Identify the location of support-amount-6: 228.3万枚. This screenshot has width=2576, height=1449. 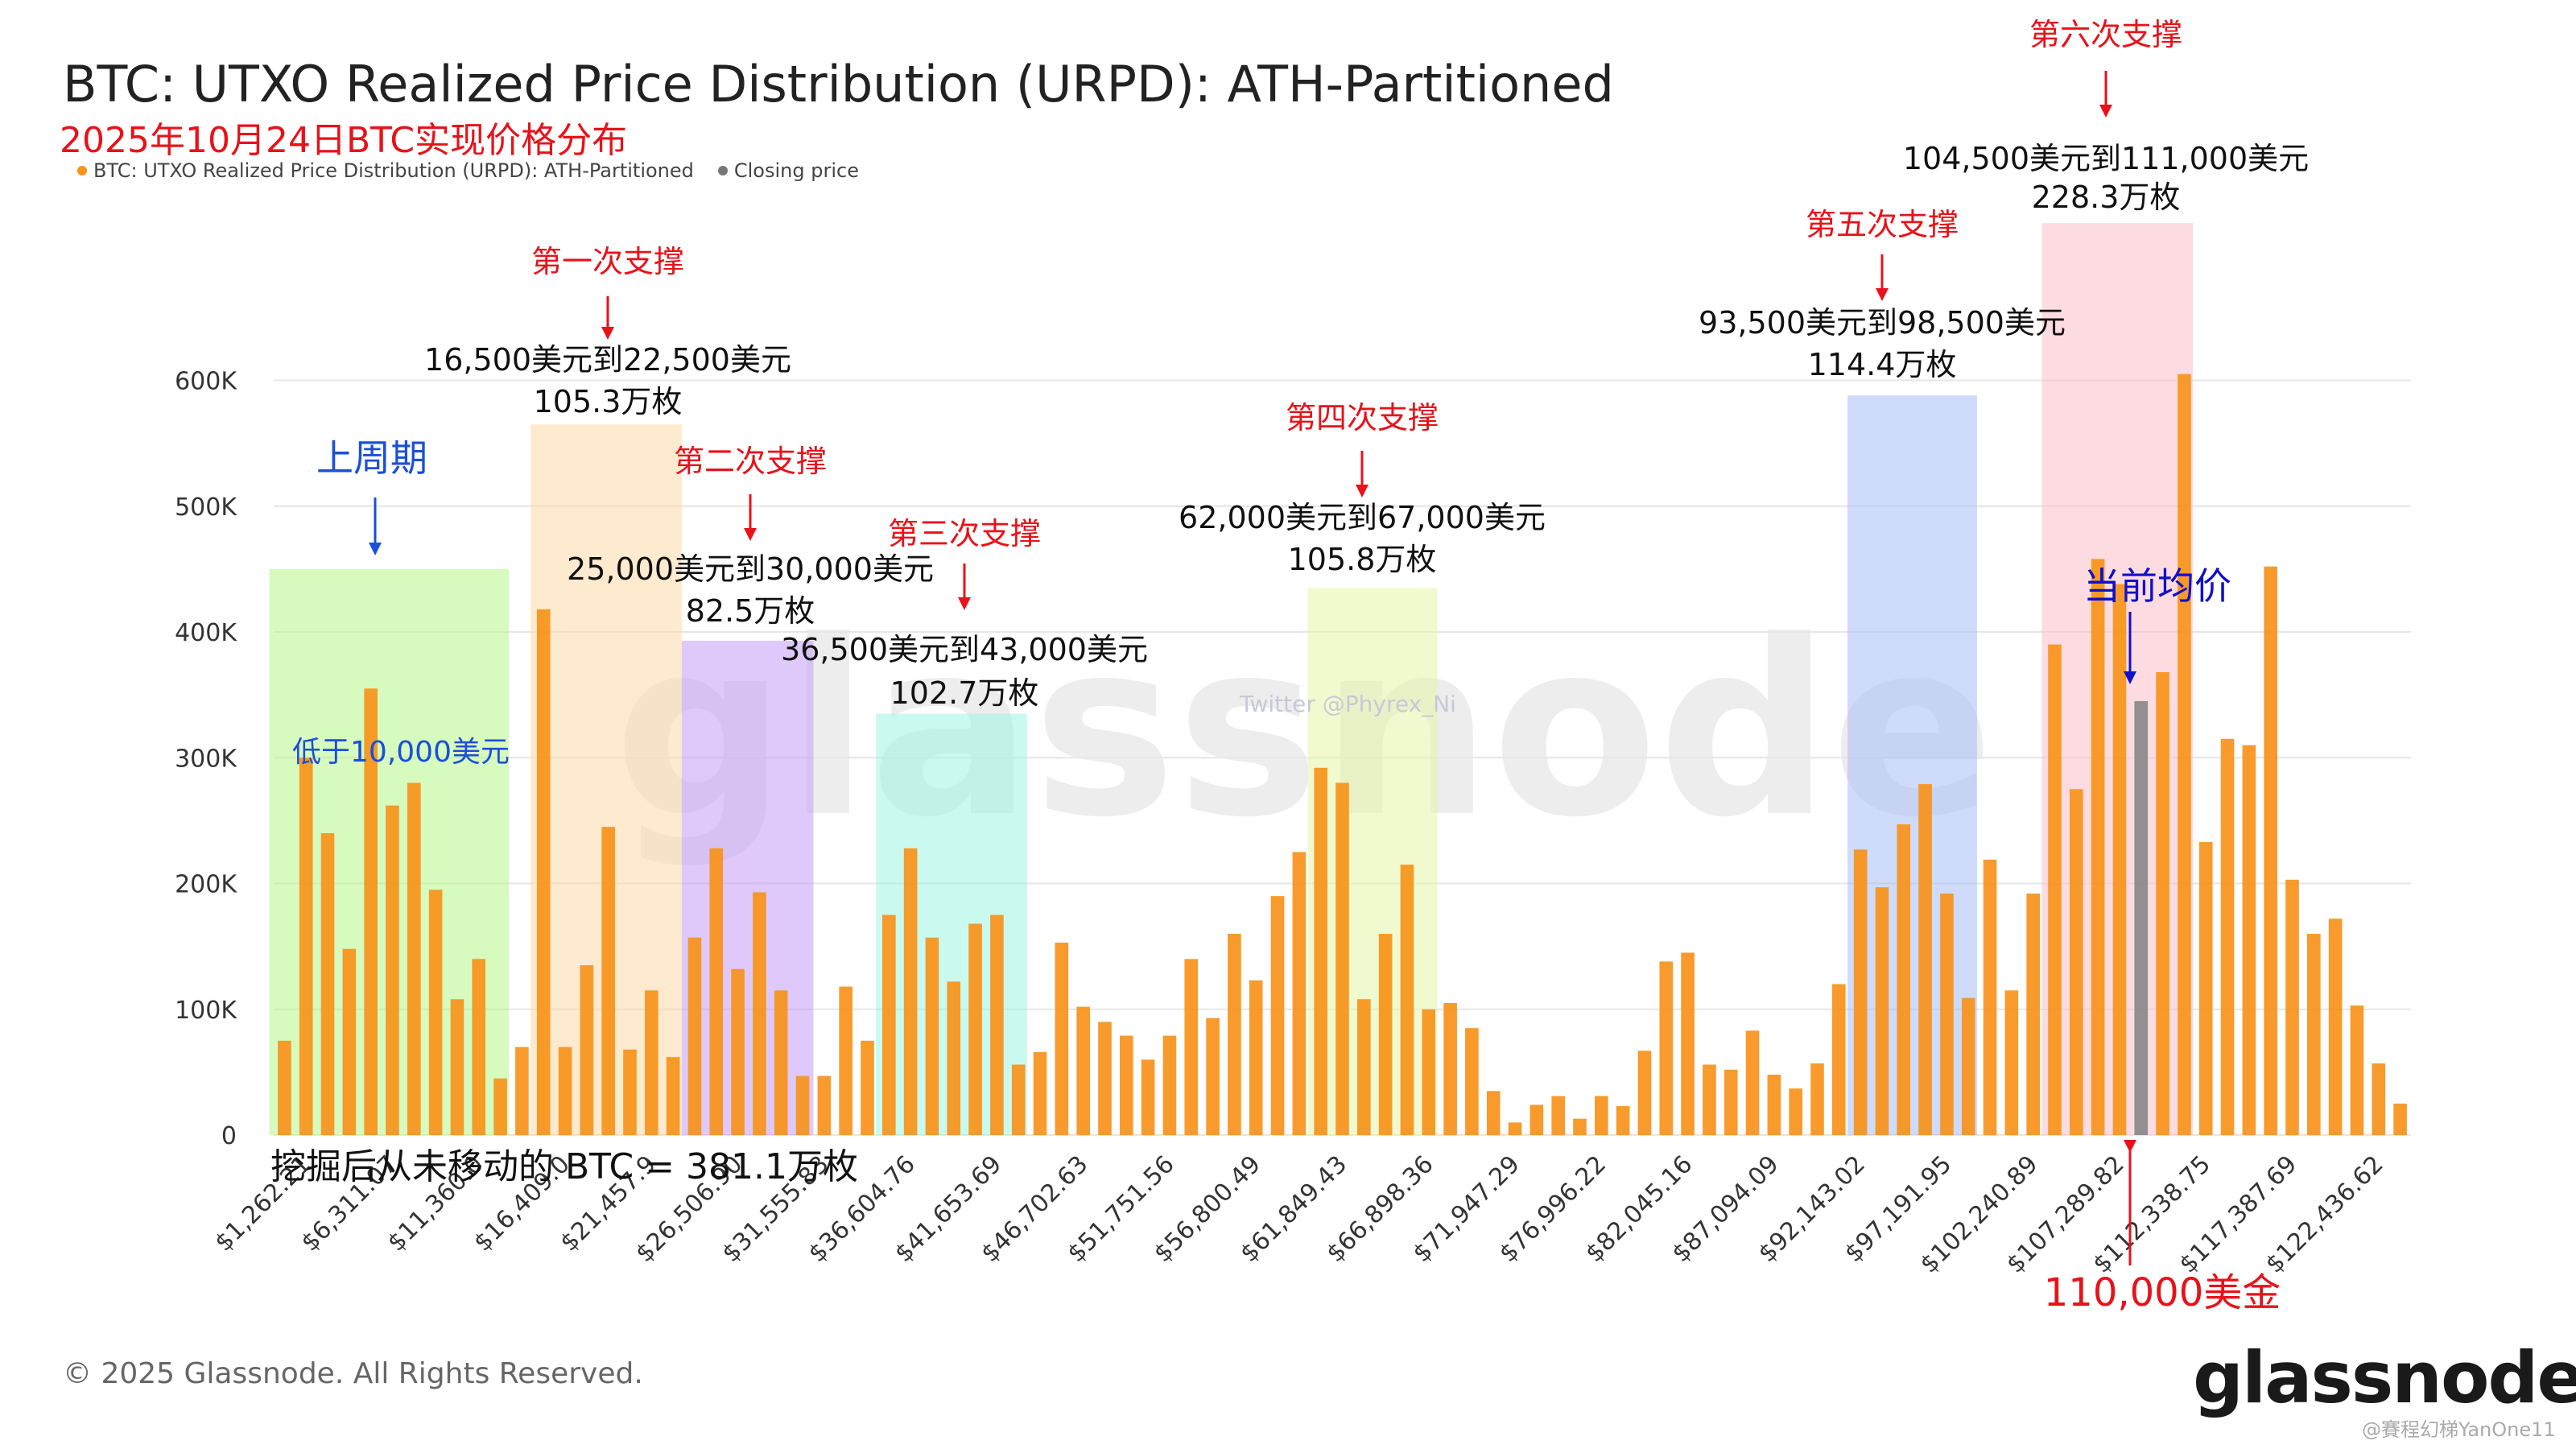
(2106, 197).